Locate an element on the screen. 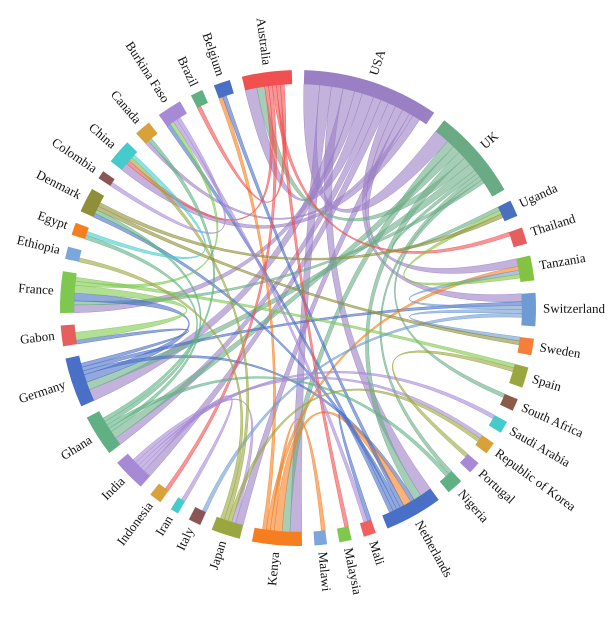 This screenshot has height=620, width=611. group-label: Belgium is located at coordinates (214, 54).